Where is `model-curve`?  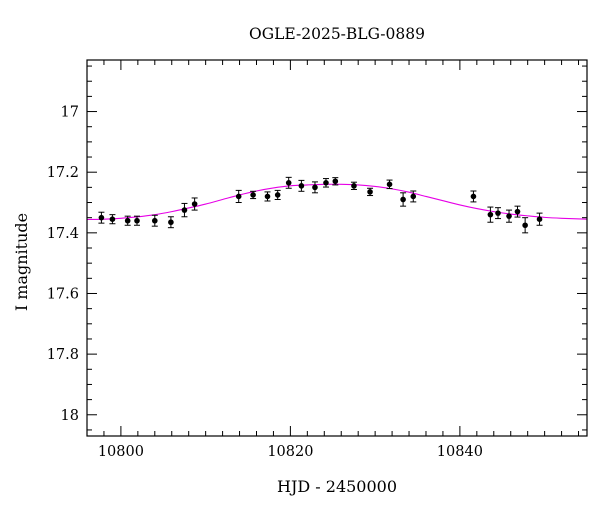 model-curve is located at coordinates (337, 202).